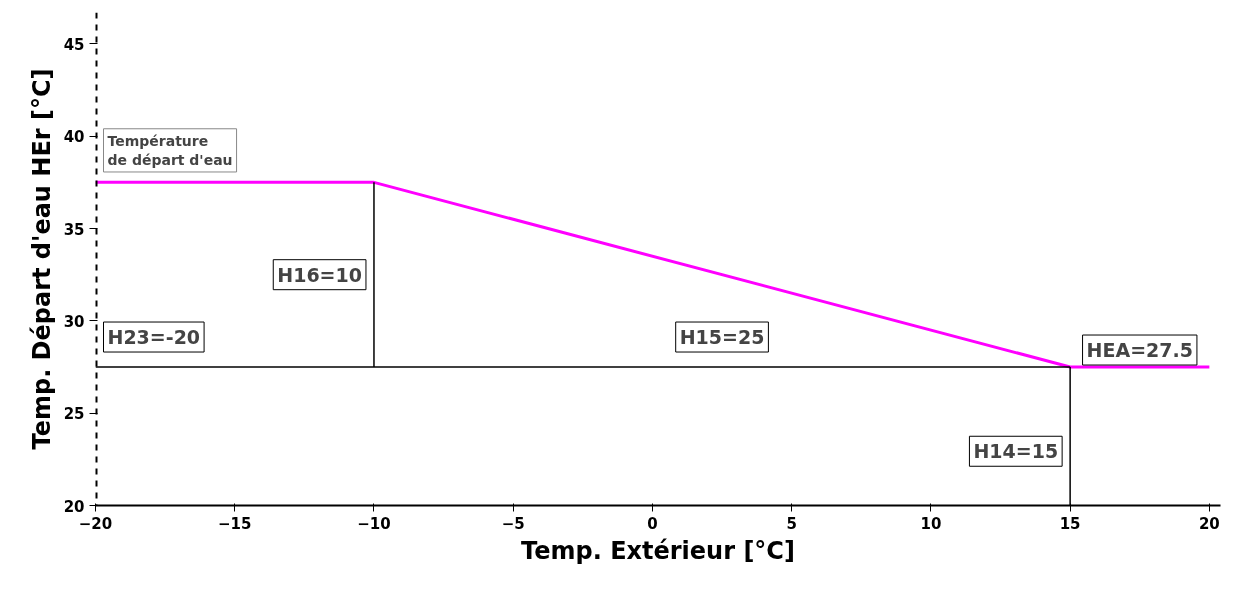 The height and width of the screenshot is (589, 1245). Describe the element at coordinates (74, 321) in the screenshot. I see `y-tick-label: 30` at that location.